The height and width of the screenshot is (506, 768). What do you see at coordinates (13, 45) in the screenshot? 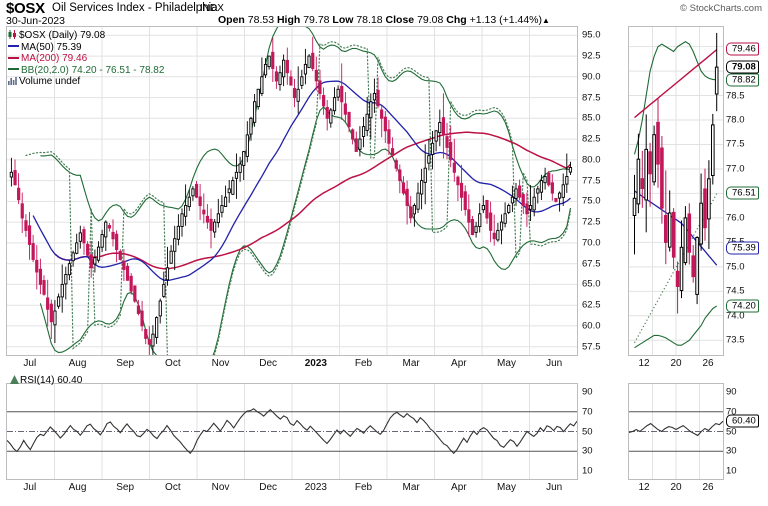
I see `ma50-swatch-icon` at bounding box center [13, 45].